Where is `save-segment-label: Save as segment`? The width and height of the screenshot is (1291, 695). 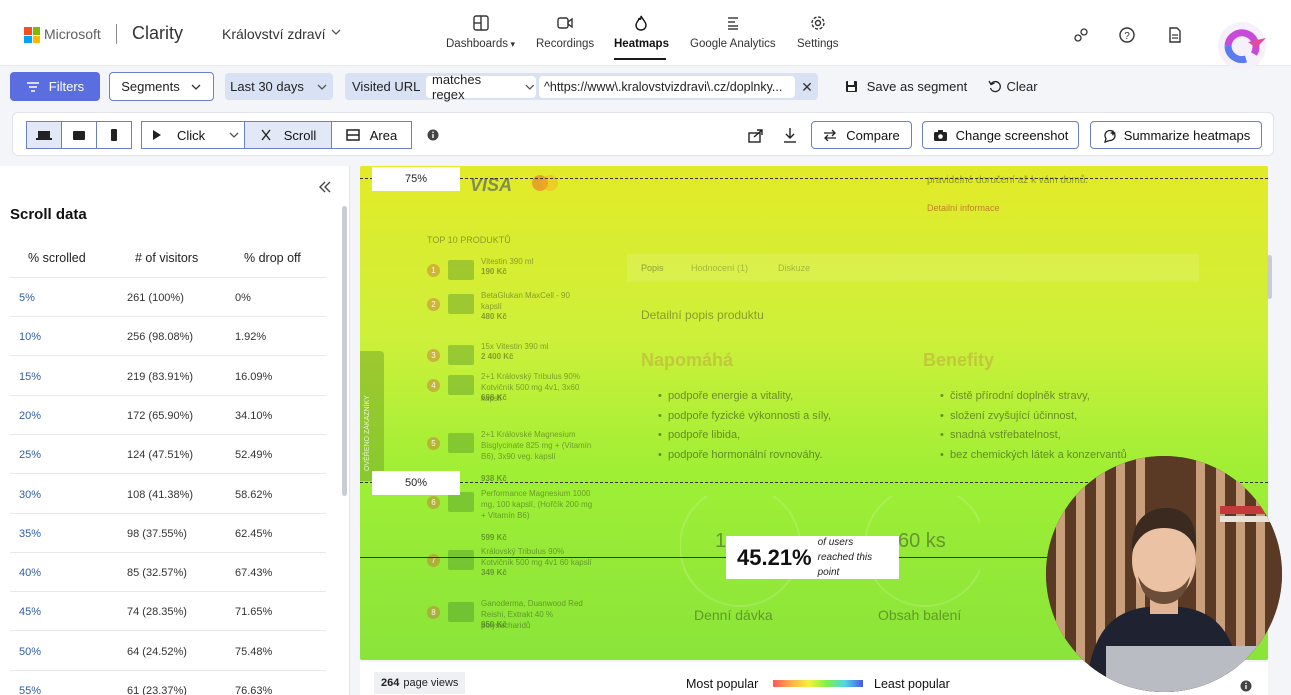
save-segment-label: Save as segment is located at coordinates (917, 86).